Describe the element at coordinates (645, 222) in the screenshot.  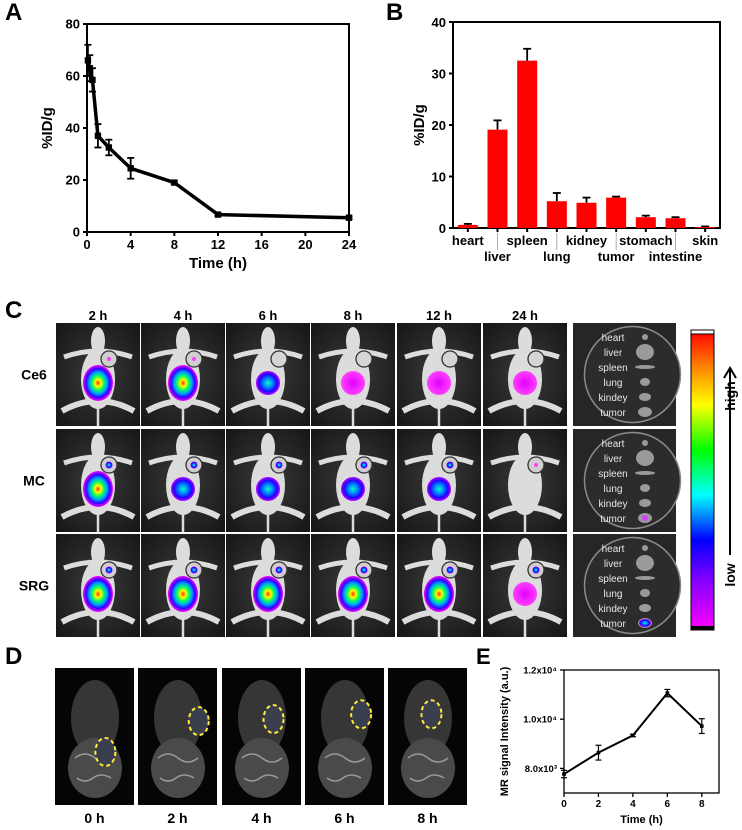
I see `bar-stomach` at that location.